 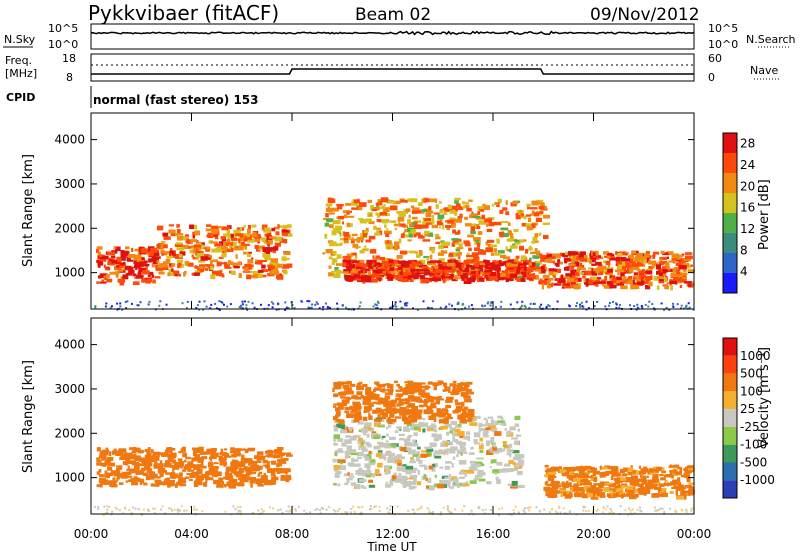 What do you see at coordinates (18, 60) in the screenshot?
I see `freq-label-line1: Freq.` at bounding box center [18, 60].